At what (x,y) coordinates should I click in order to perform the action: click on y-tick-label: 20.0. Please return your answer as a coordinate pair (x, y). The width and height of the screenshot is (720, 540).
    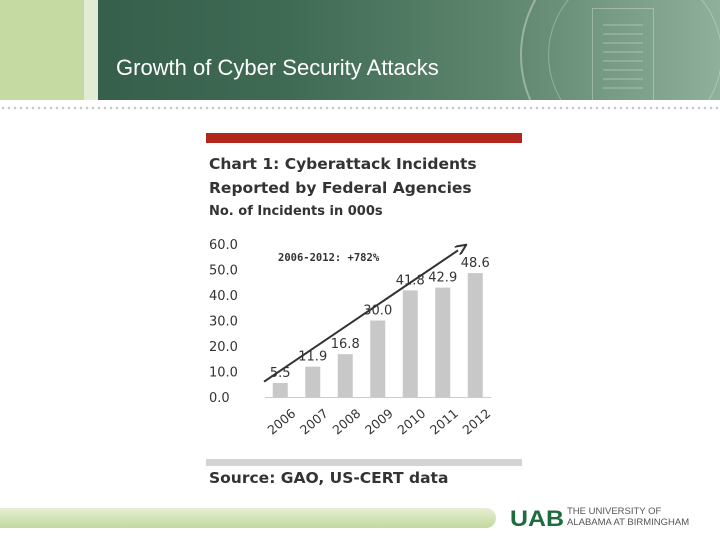
    Looking at the image, I should click on (223, 347).